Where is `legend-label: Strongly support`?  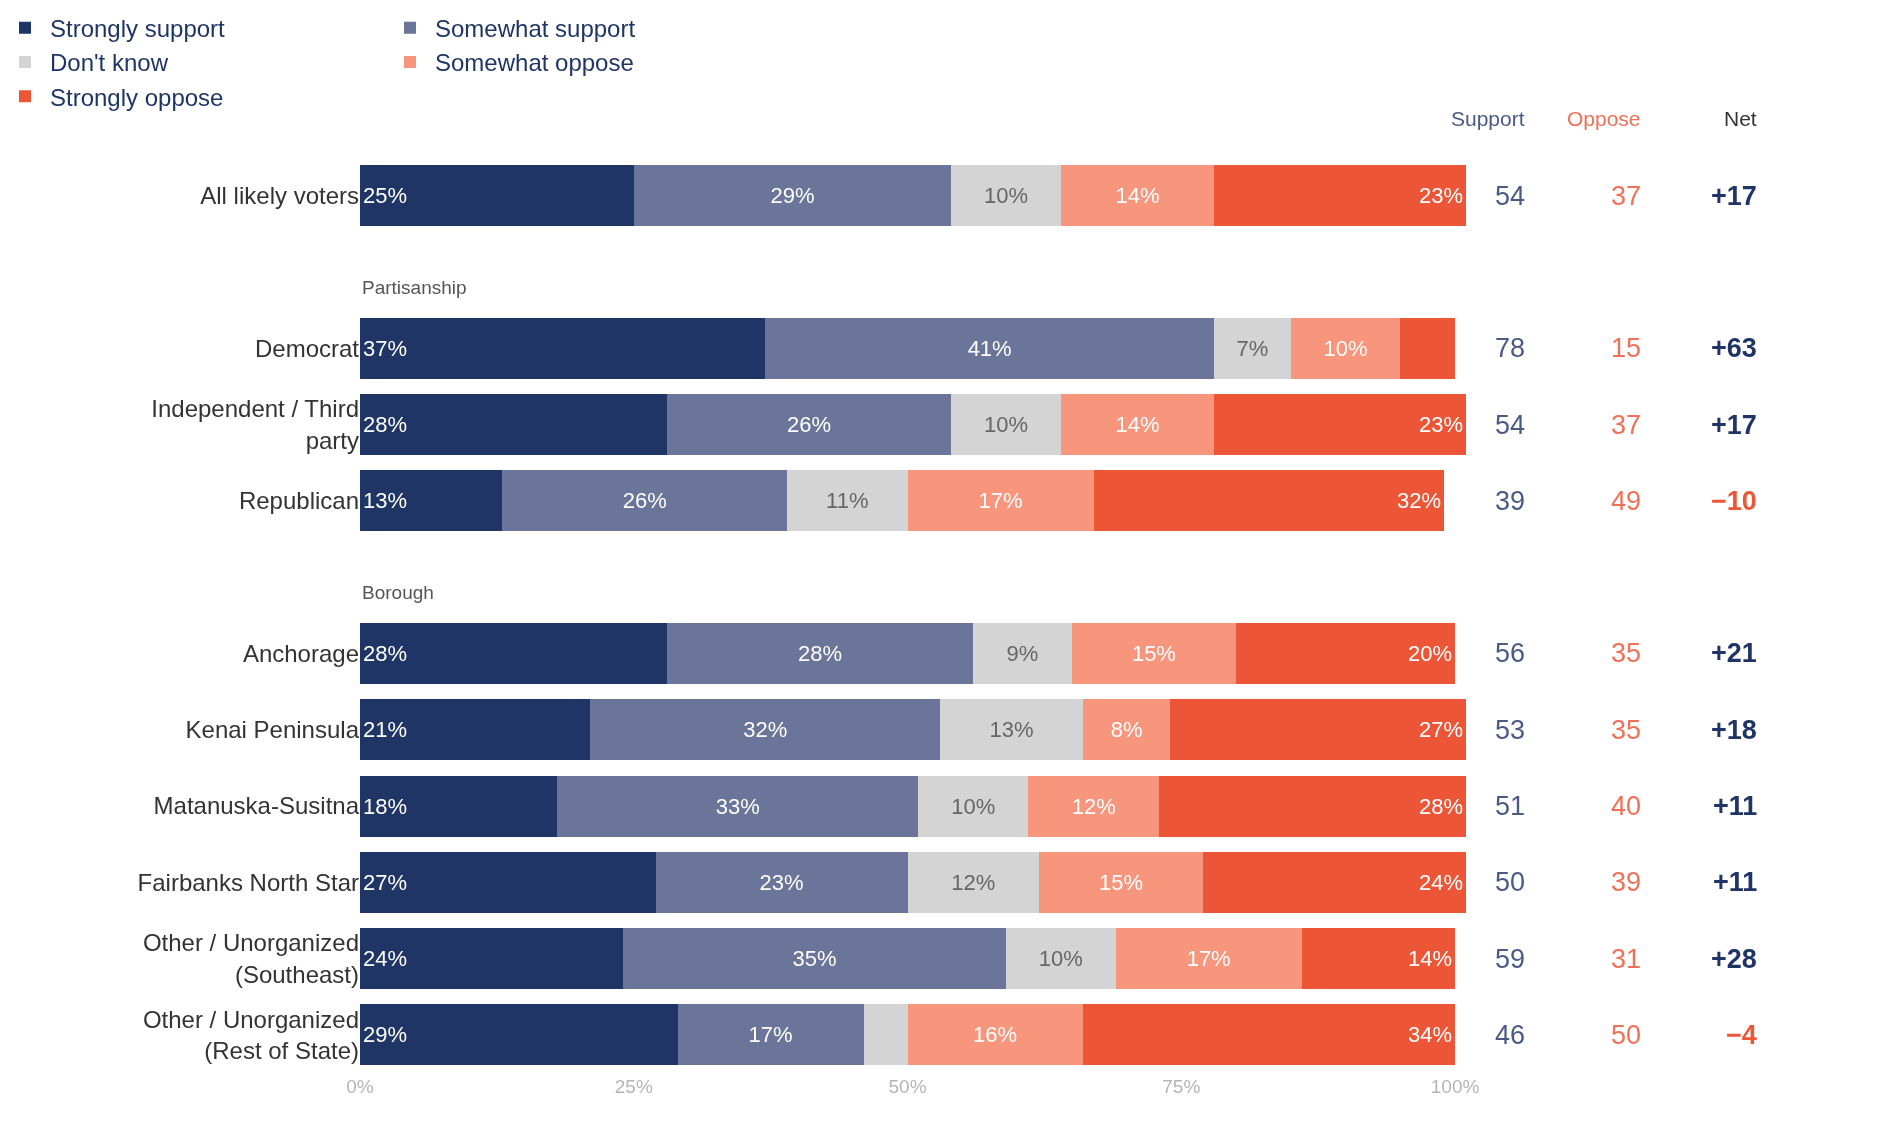
legend-label: Strongly support is located at coordinates (138, 29).